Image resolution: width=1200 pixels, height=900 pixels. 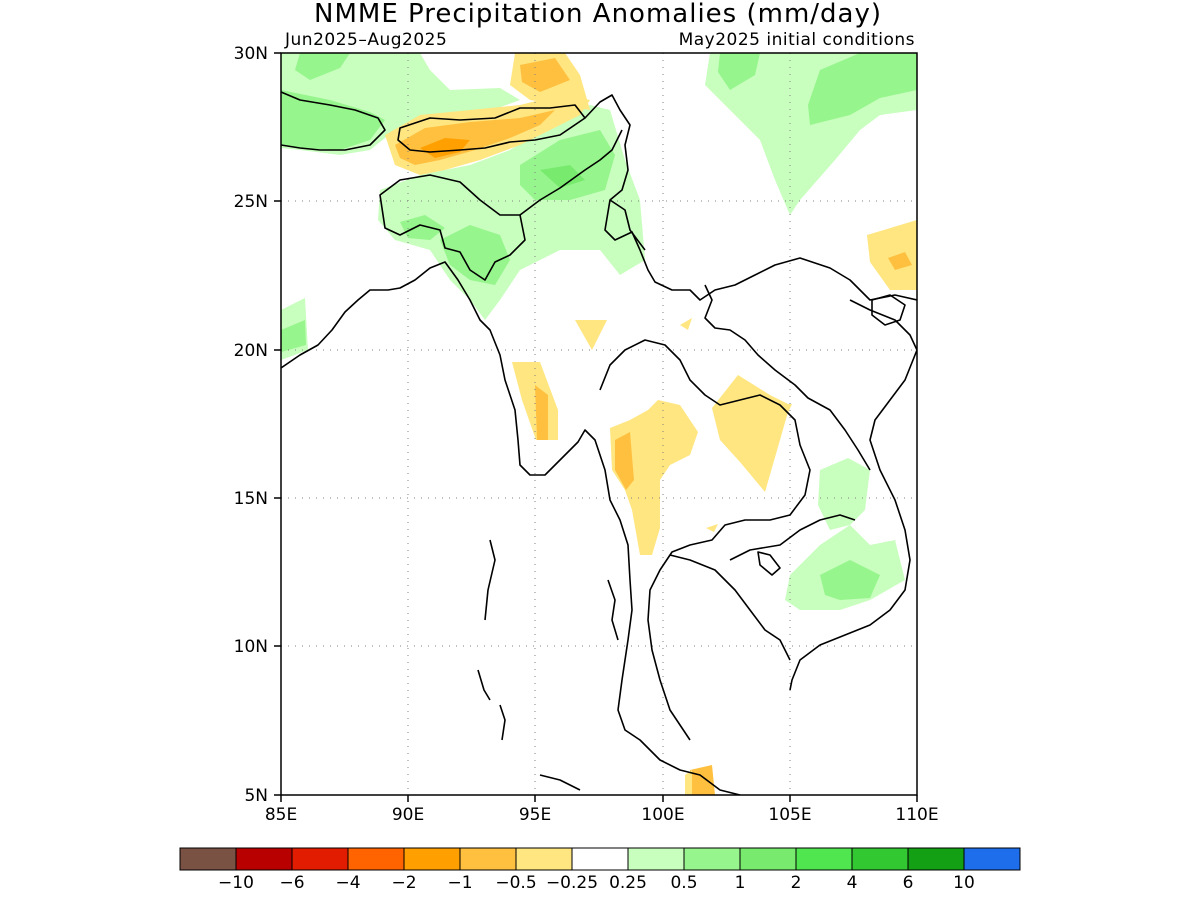 I want to click on wet-anomaly-tripura, so click(x=475, y=255).